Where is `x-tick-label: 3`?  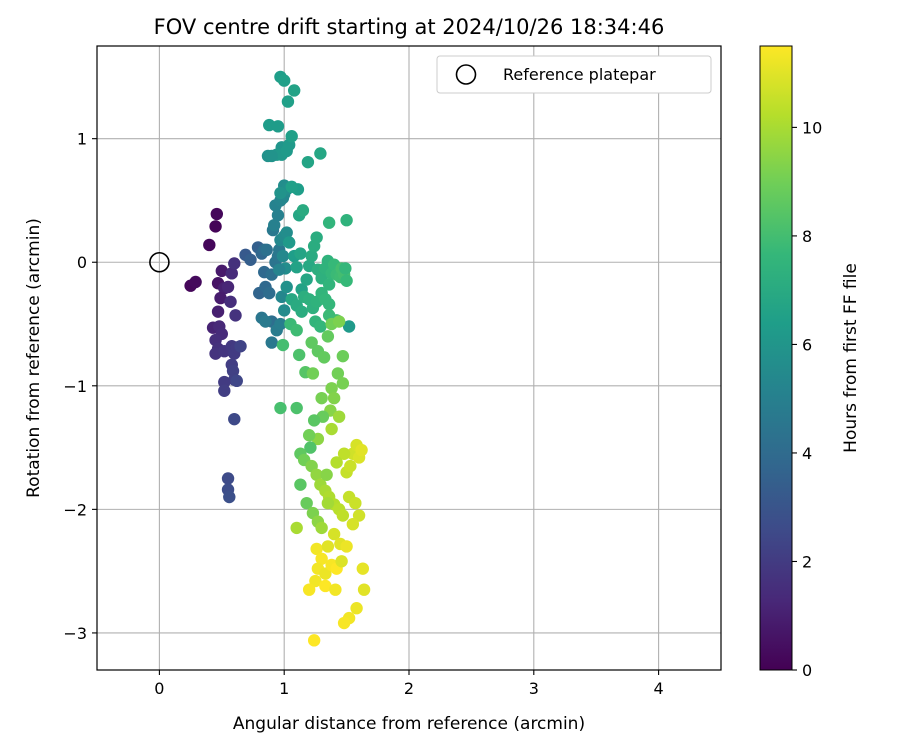 x-tick-label: 3 is located at coordinates (534, 688).